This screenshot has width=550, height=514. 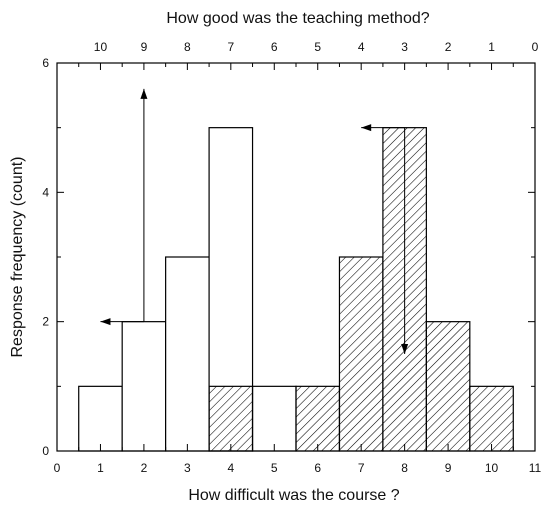 What do you see at coordinates (144, 468) in the screenshot?
I see `x-tick-label: 2` at bounding box center [144, 468].